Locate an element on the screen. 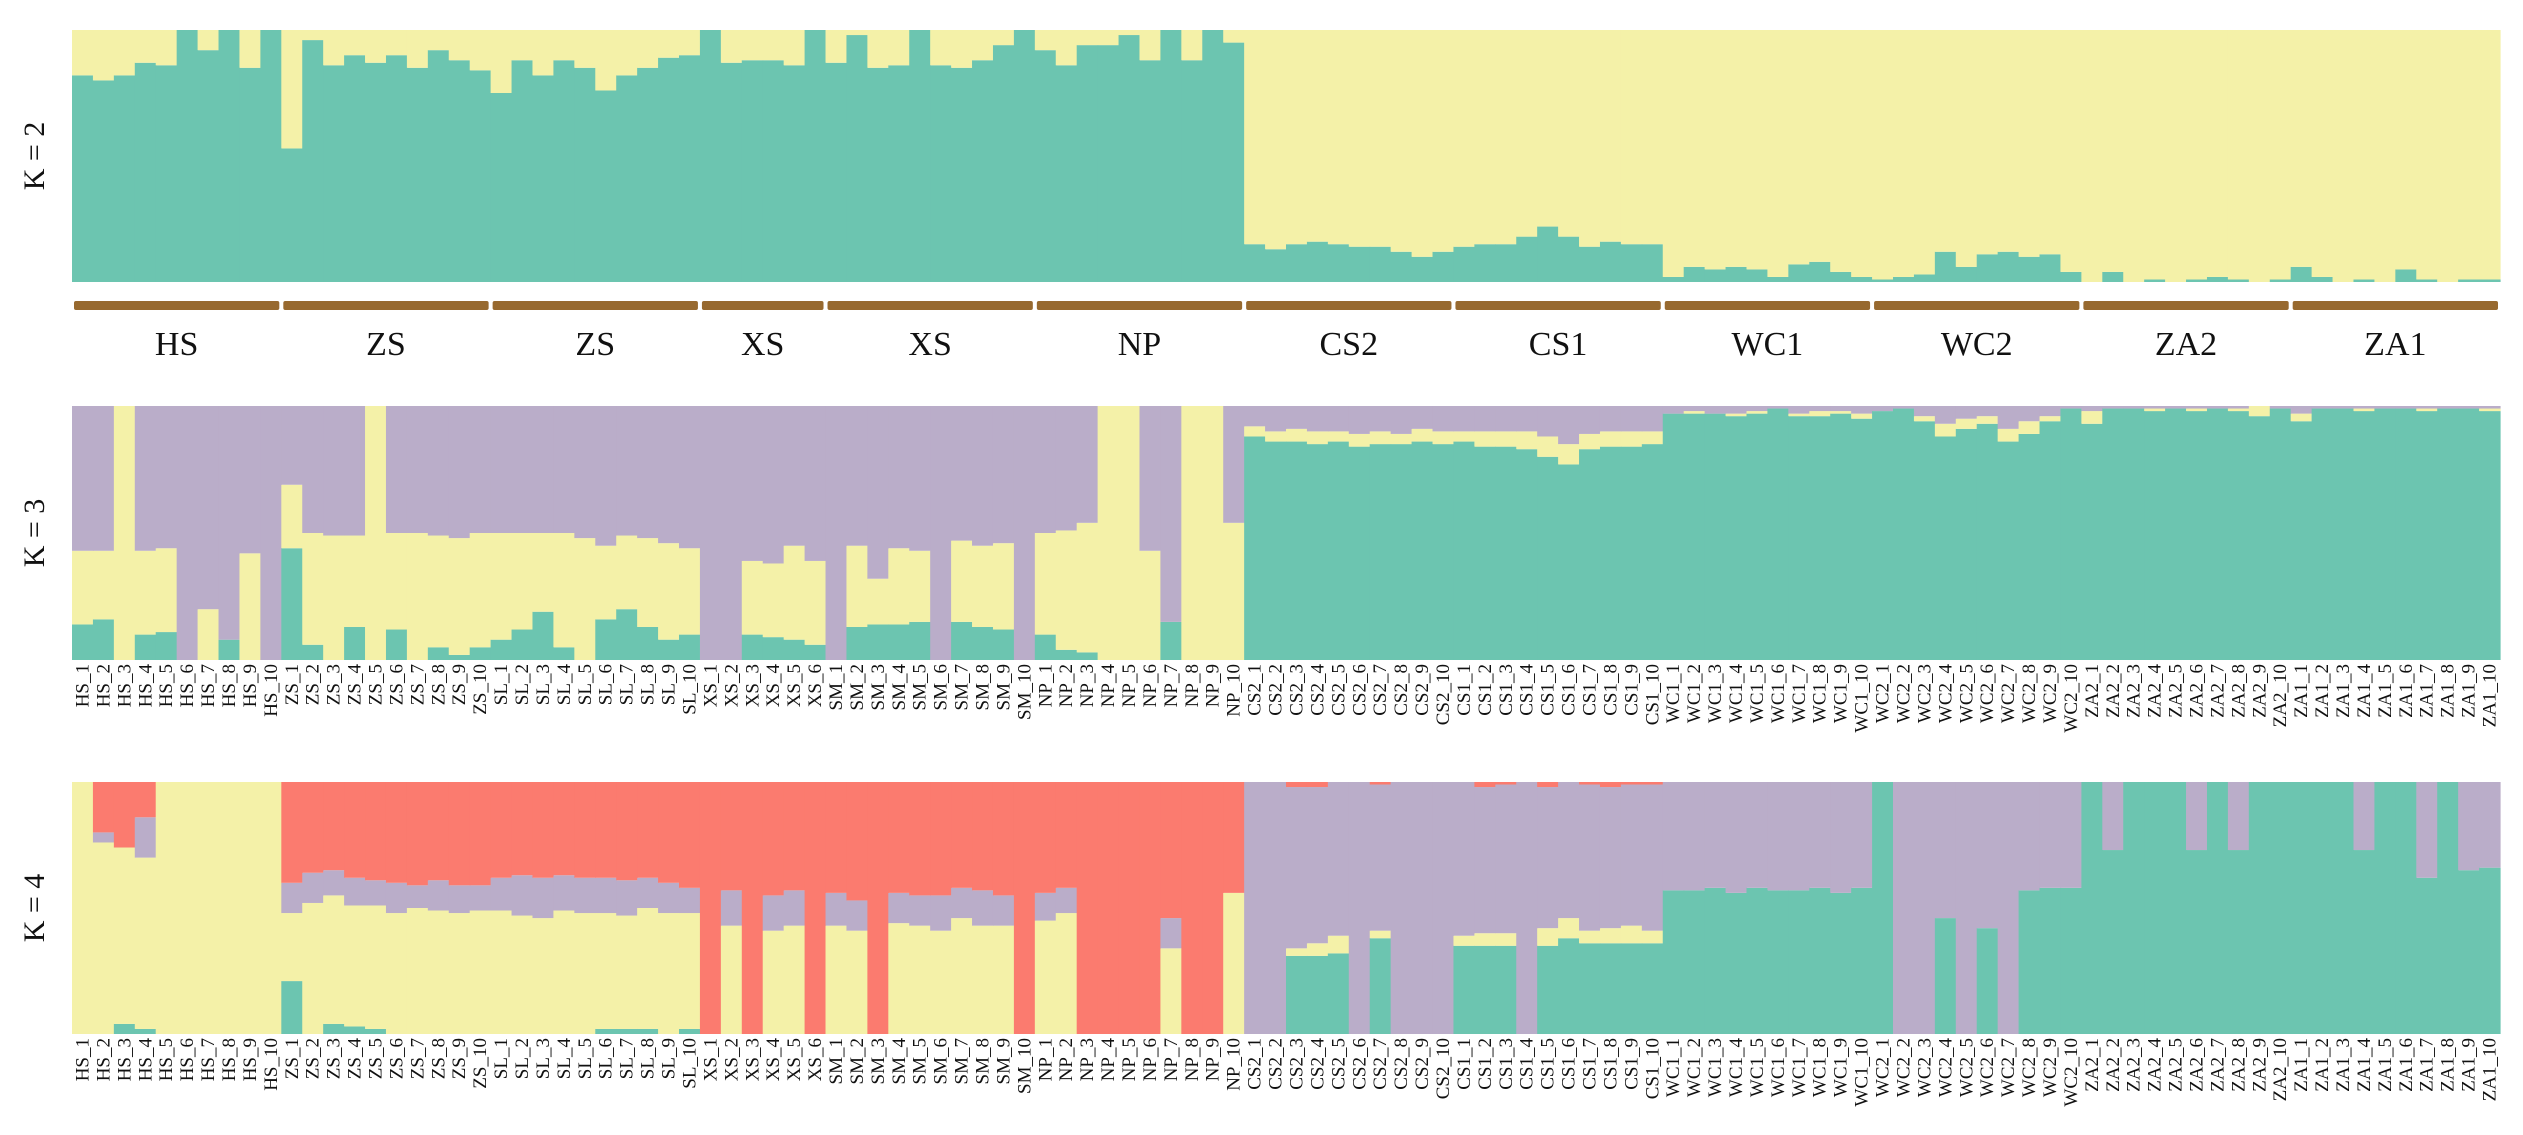 The width and height of the screenshot is (2523, 1135). bar-SM_9-purple is located at coordinates (1003, 910).